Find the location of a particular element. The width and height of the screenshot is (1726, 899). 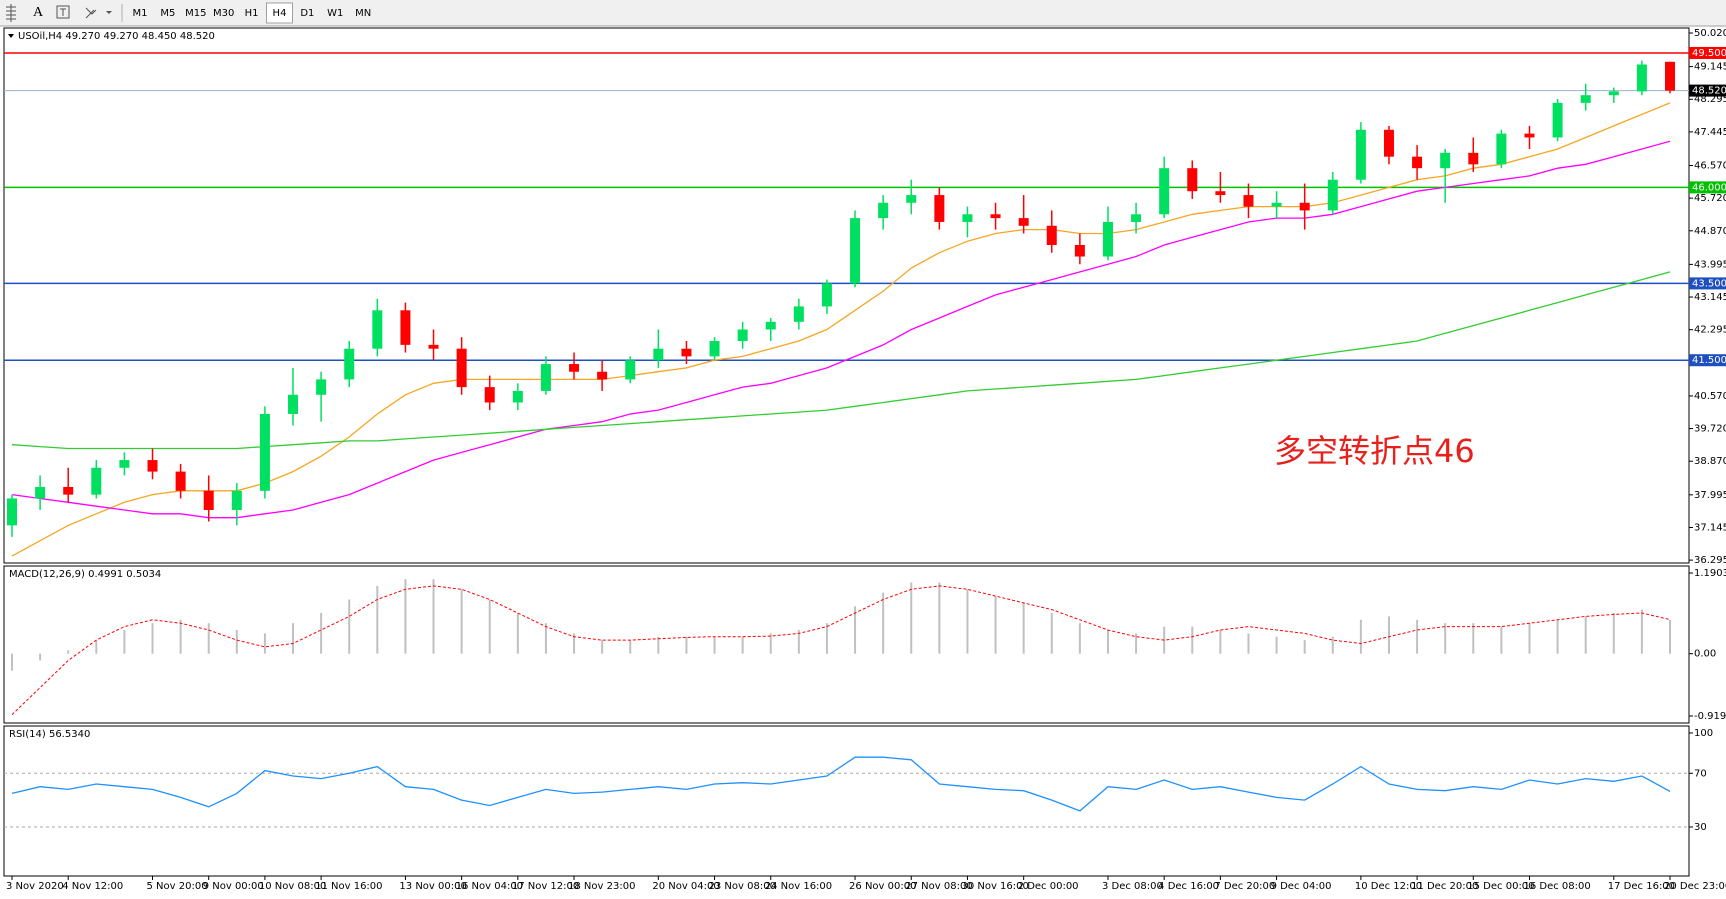

y-tick-label: 37.145 is located at coordinates (1710, 527).